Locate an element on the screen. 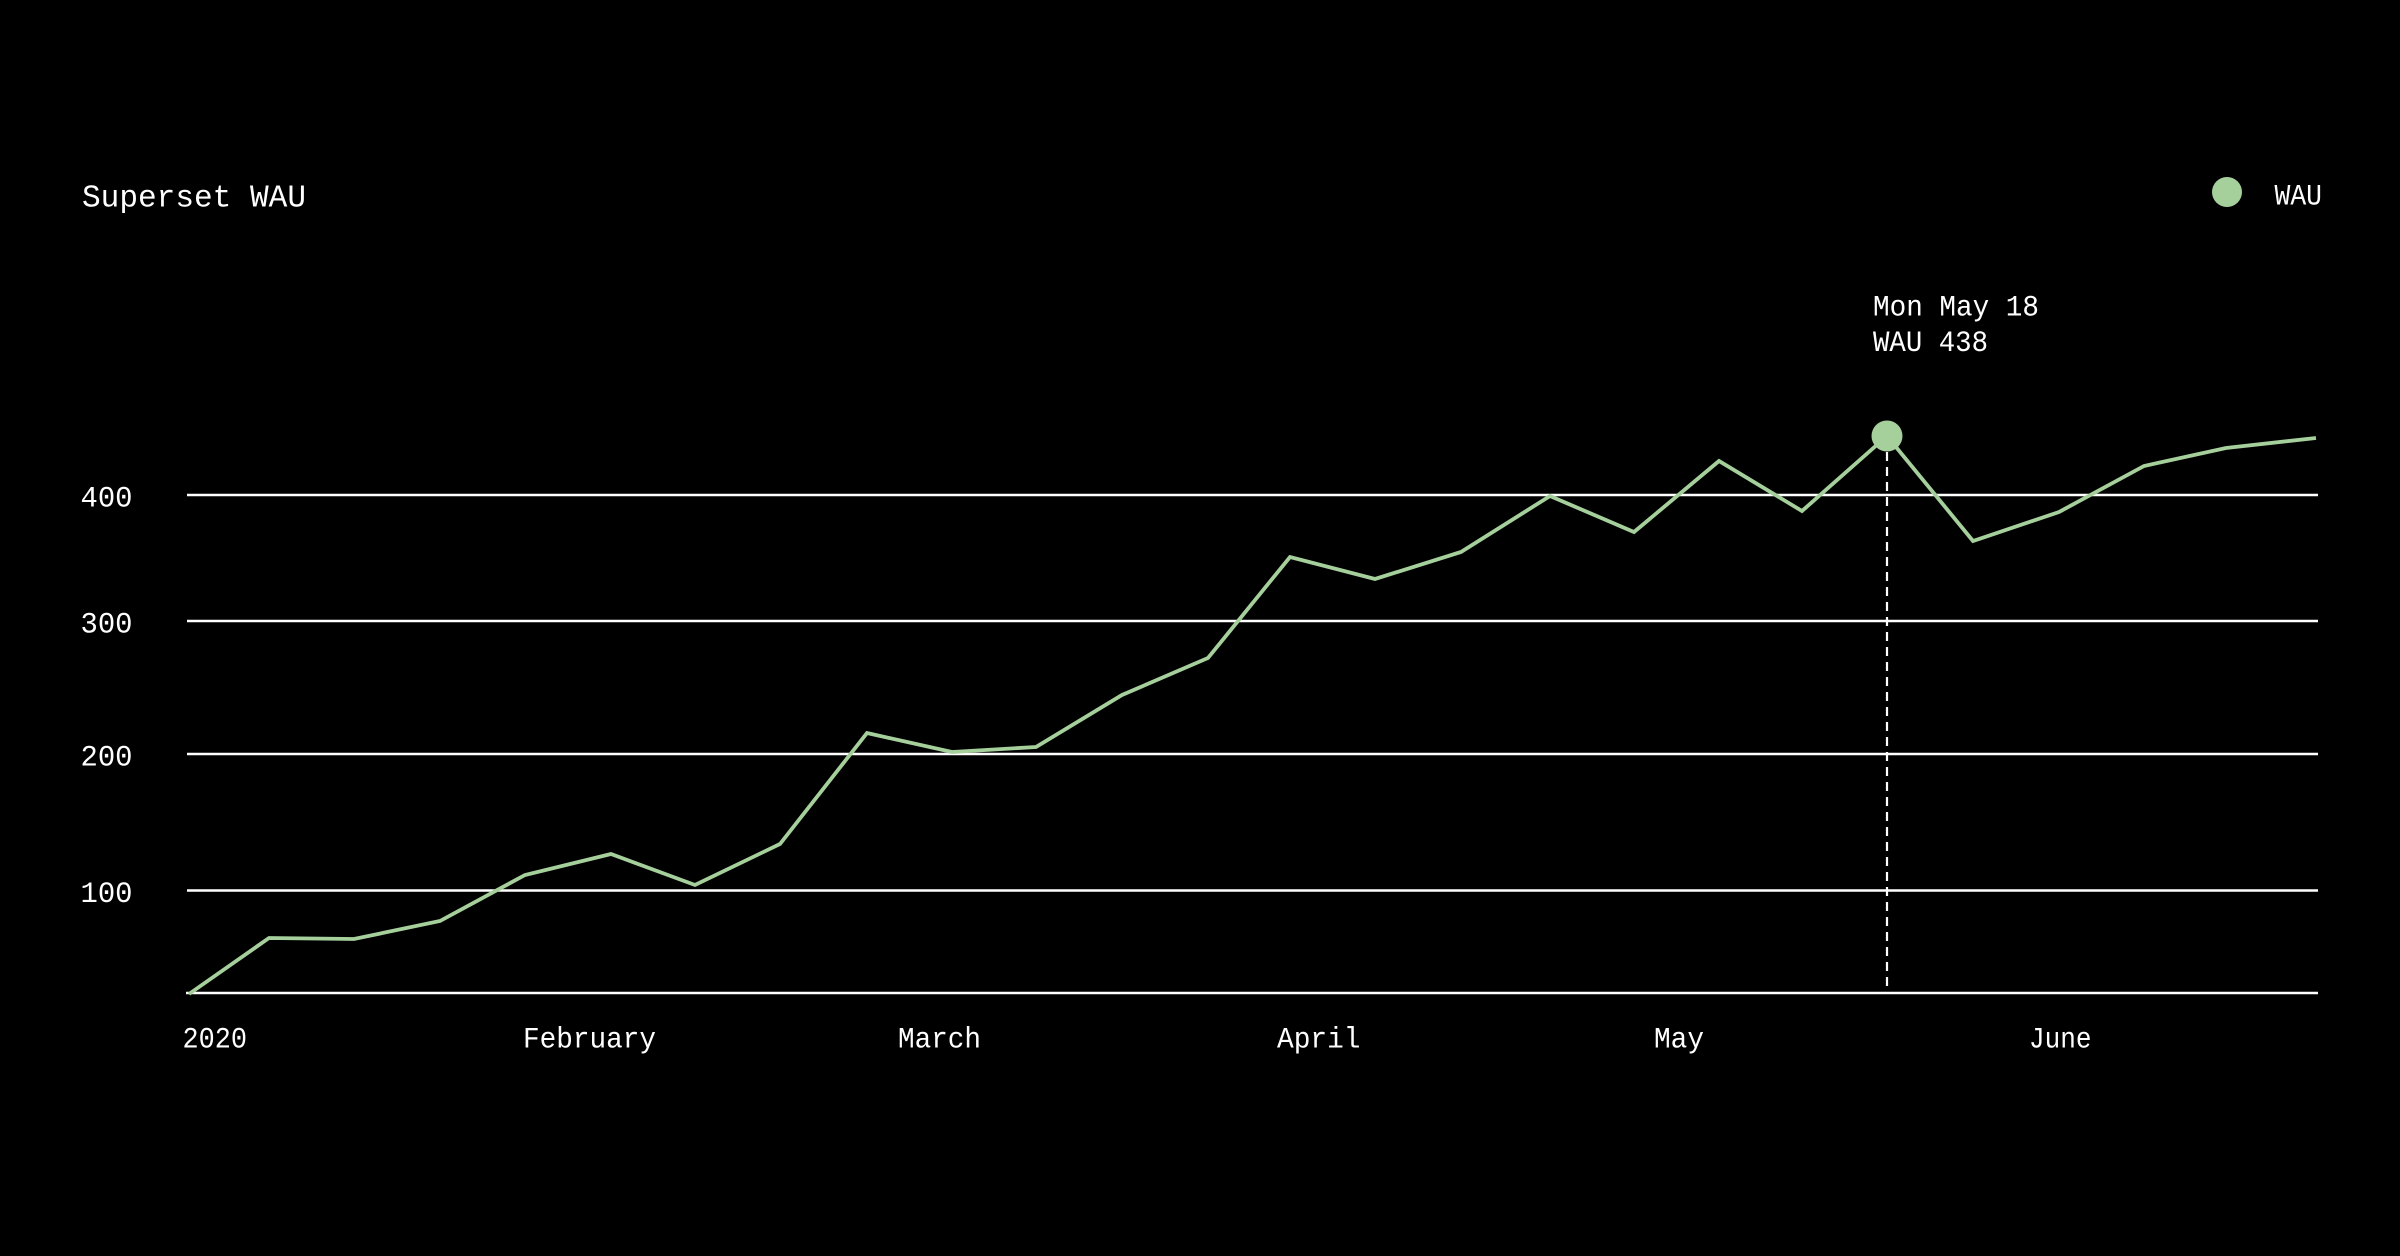  svg-text: Superset WAU is located at coordinates (194, 199).